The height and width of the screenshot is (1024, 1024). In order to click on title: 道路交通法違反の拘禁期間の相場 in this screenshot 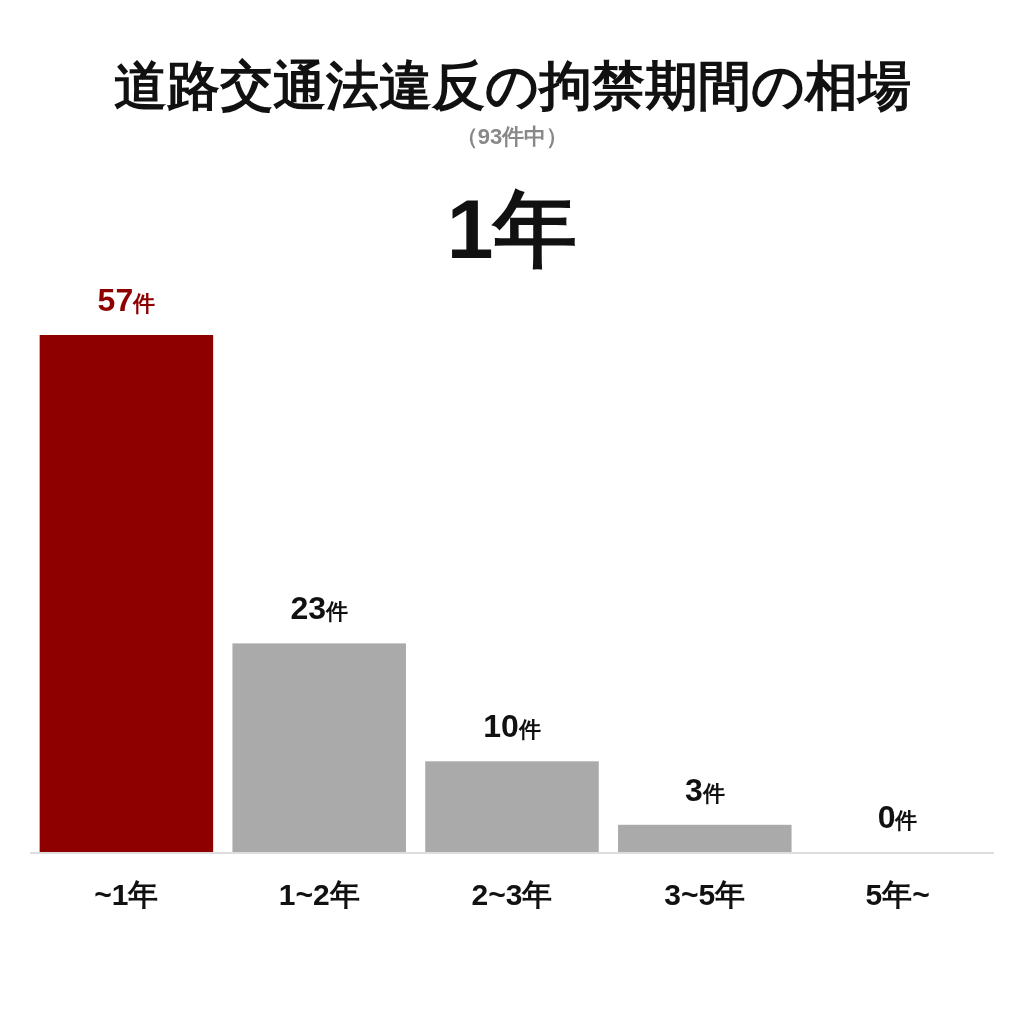, I will do `click(512, 85)`.